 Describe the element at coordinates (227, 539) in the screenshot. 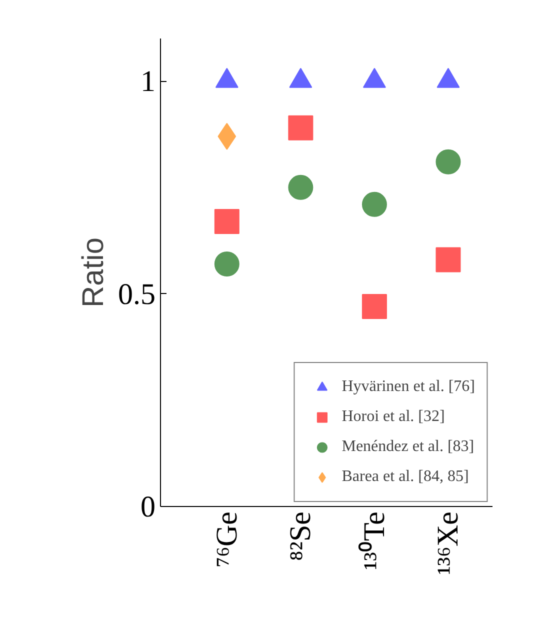

I see `x-tick-label: ⁷⁶Ge` at that location.